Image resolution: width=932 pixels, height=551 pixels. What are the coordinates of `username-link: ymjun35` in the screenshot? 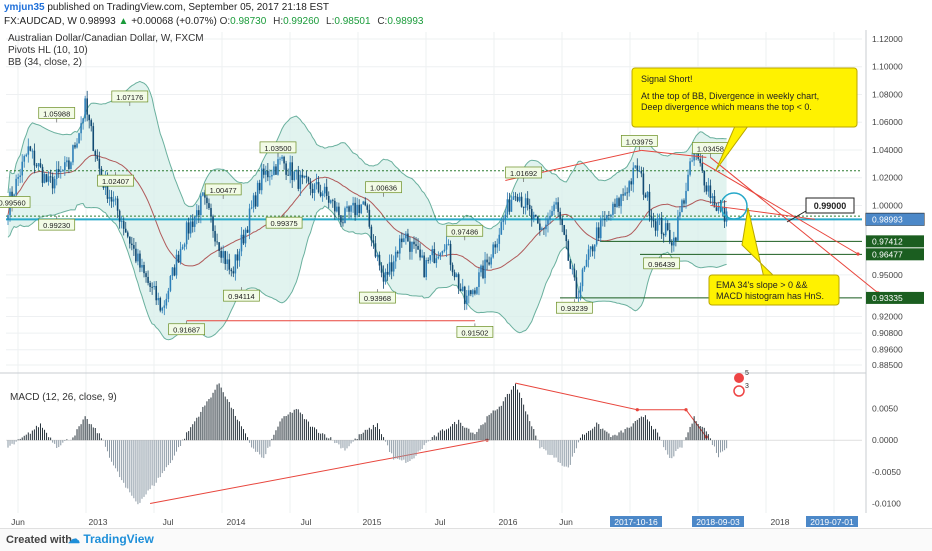 It's located at (24, 7).